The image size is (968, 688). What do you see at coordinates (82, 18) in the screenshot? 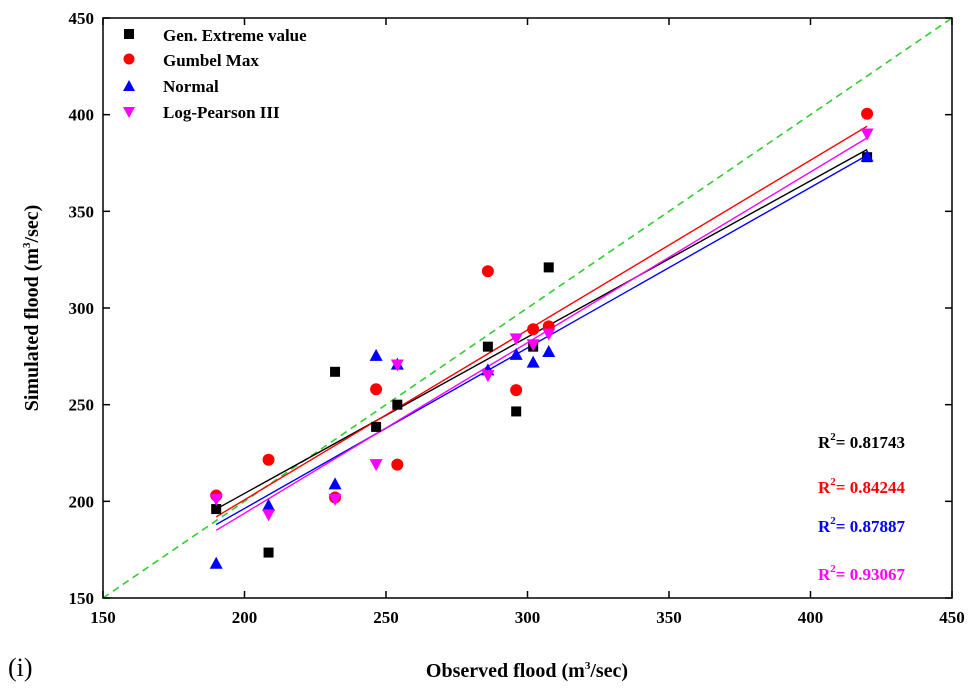
I see `y-tick-label: 450` at bounding box center [82, 18].